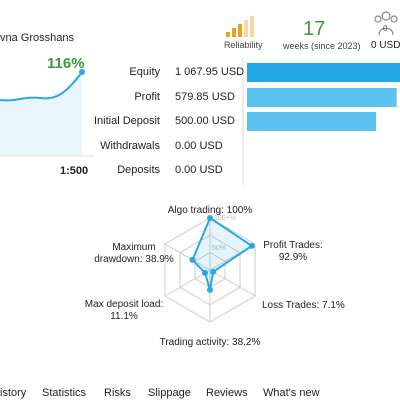 The image size is (400, 400). Describe the element at coordinates (138, 170) in the screenshot. I see `row-label: Deposits` at that location.